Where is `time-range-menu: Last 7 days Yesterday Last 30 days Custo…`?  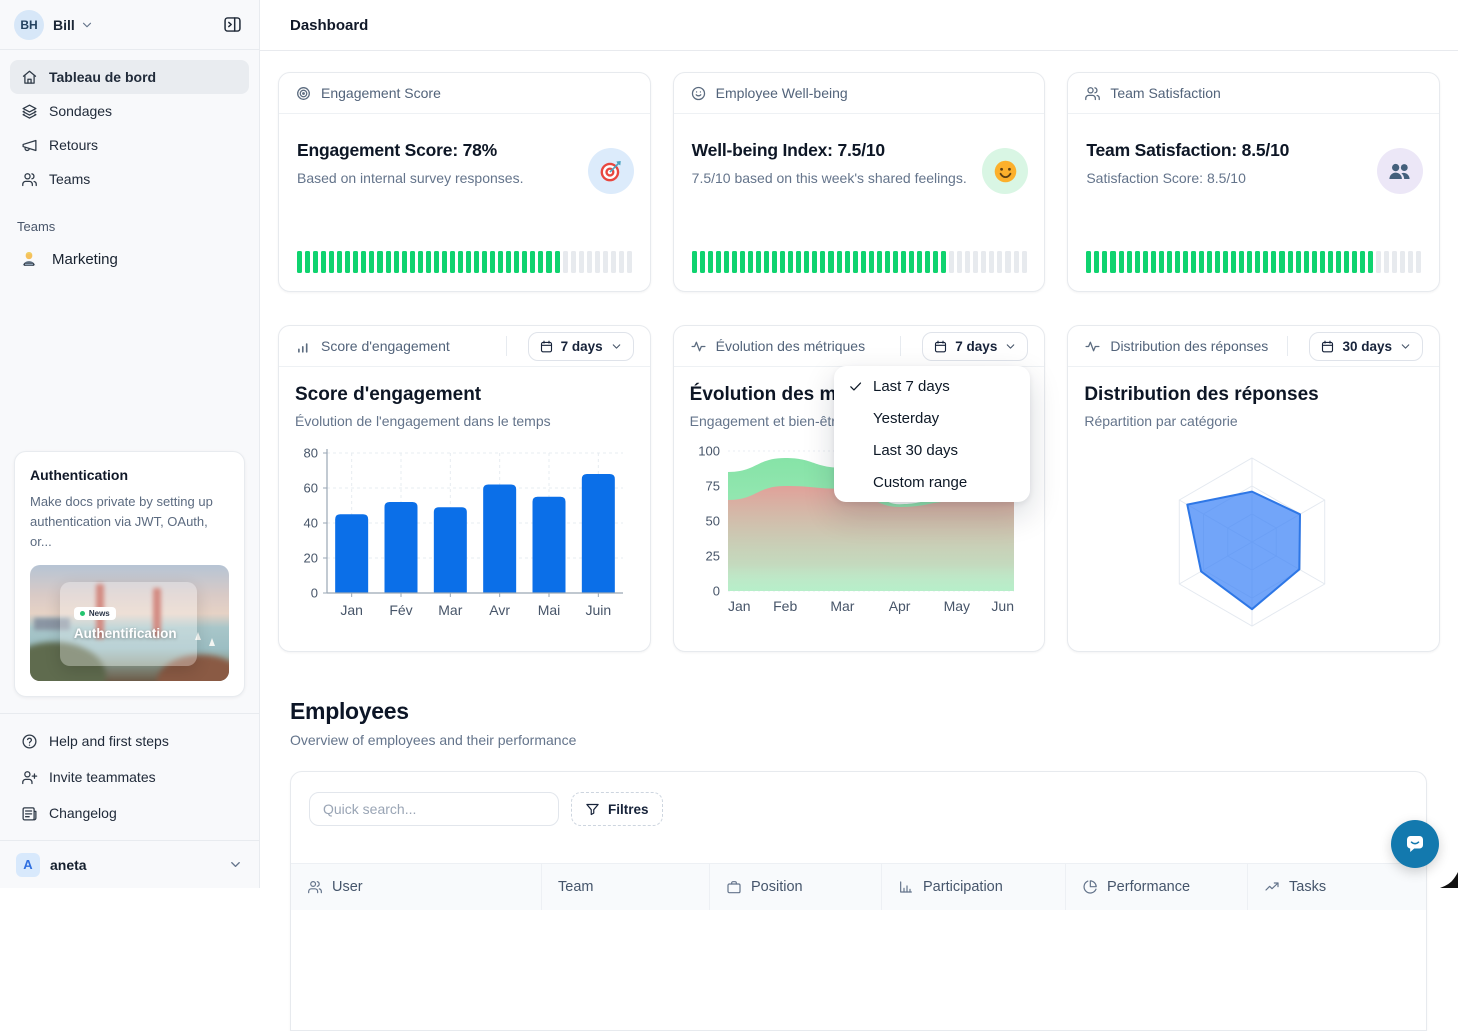 time-range-menu: Last 7 days Yesterday Last 30 days Custo… is located at coordinates (932, 434).